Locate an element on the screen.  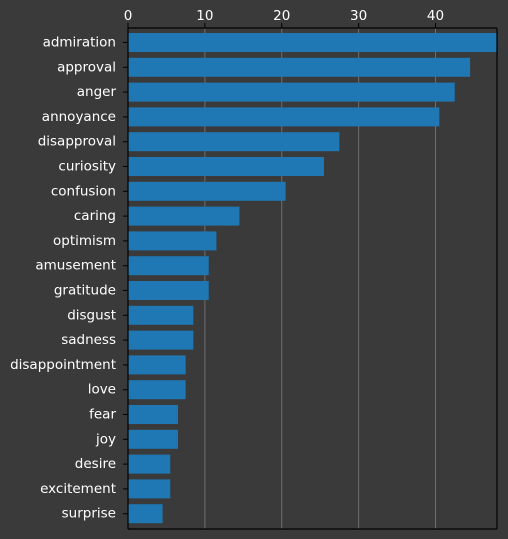
category-label-confusion: confusion is located at coordinates (83, 191).